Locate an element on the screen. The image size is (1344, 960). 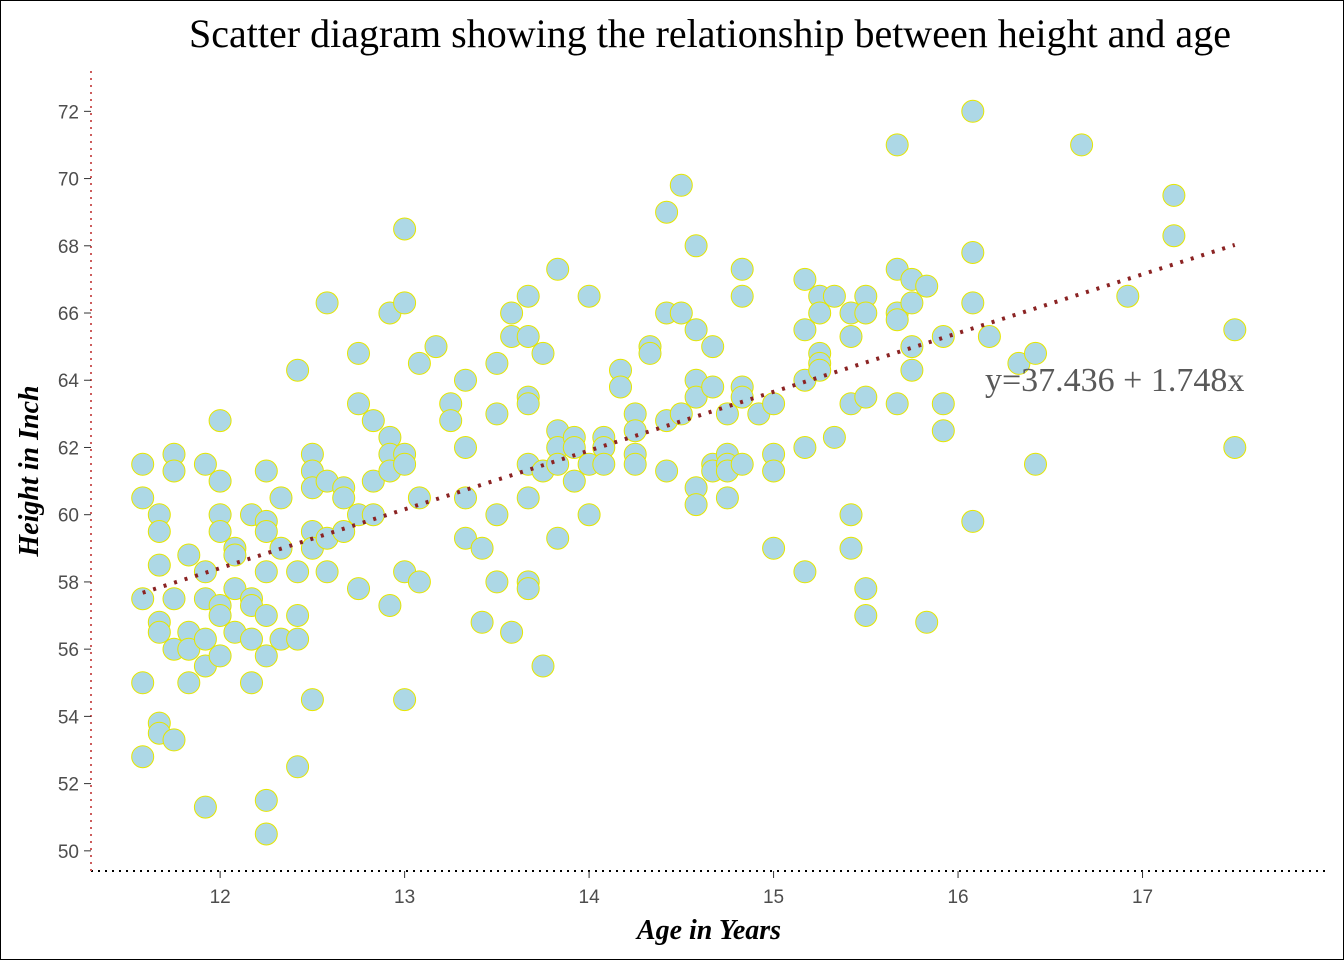
x-tick-label: 12 is located at coordinates (220, 897).